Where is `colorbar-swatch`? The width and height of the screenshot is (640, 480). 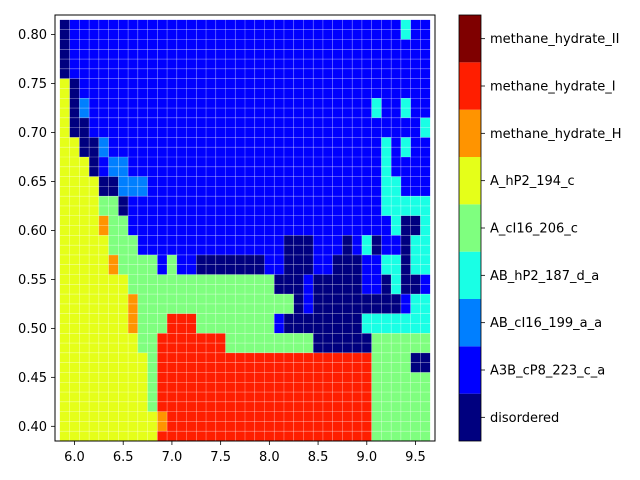
colorbar-swatch is located at coordinates (470, 133).